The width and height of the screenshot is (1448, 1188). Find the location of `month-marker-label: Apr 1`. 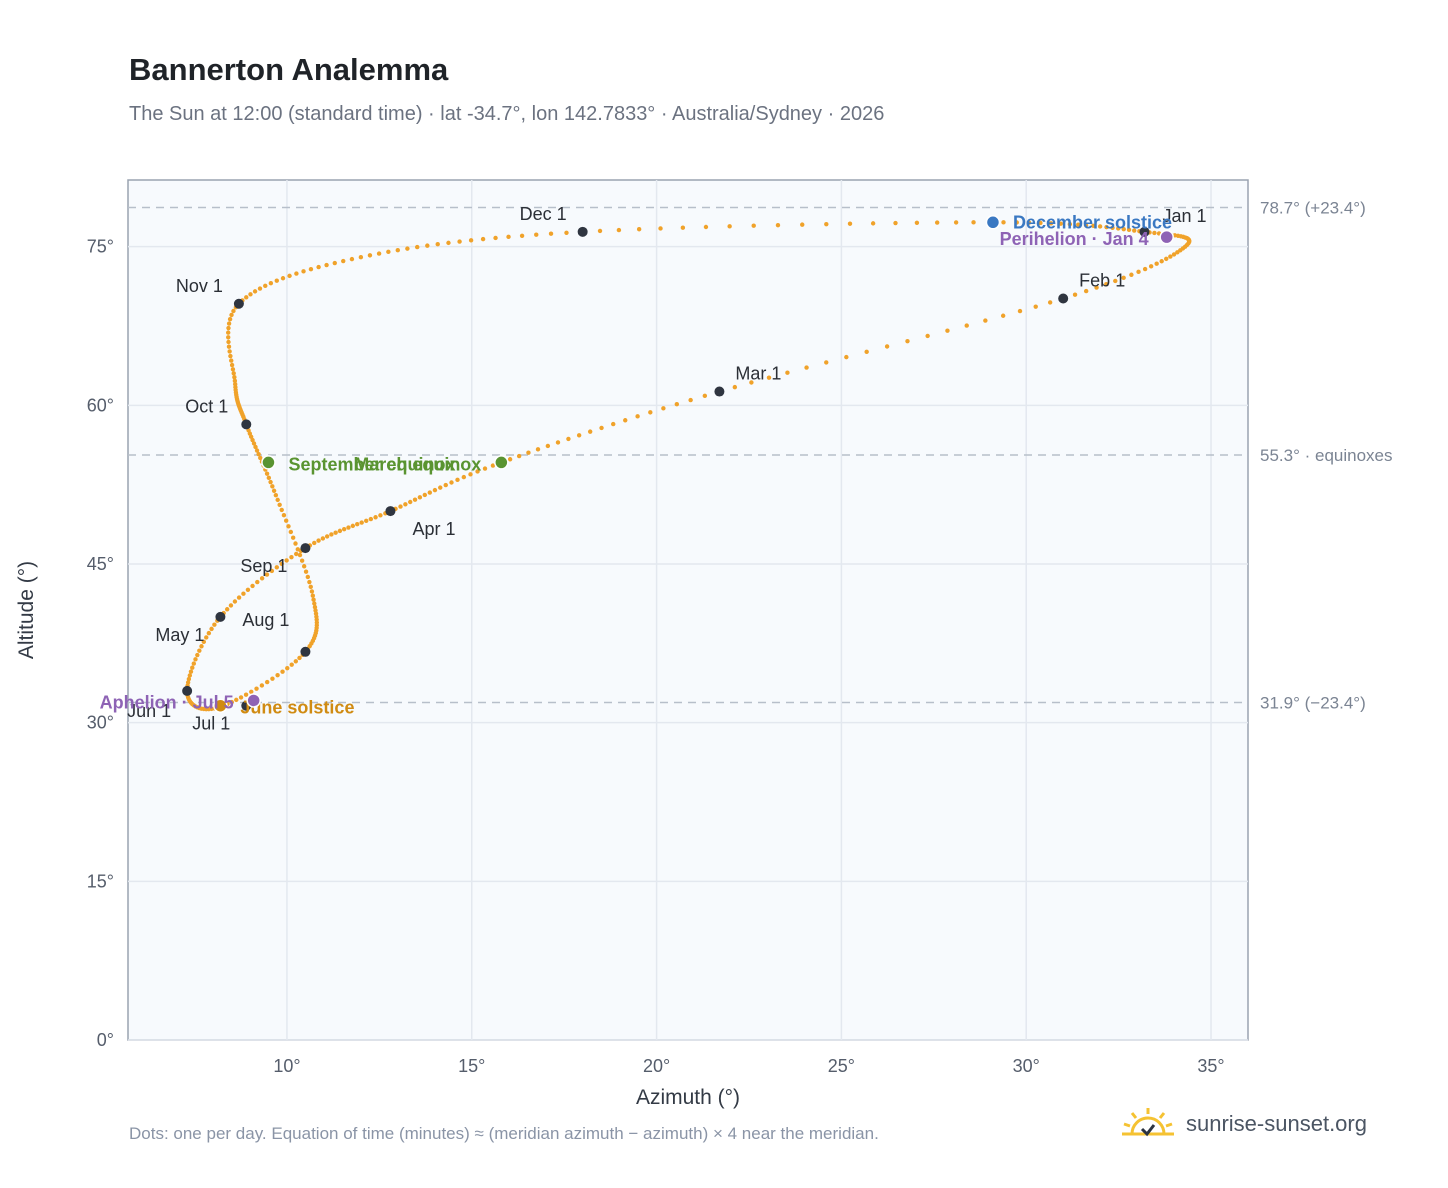

month-marker-label: Apr 1 is located at coordinates (433, 529).